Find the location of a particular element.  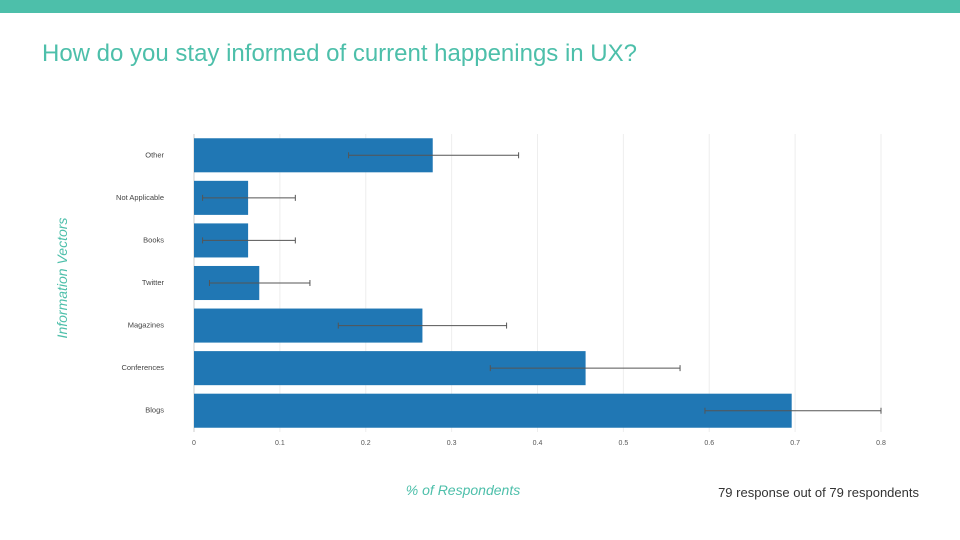

x-tick-label: 0.4 is located at coordinates (538, 443).